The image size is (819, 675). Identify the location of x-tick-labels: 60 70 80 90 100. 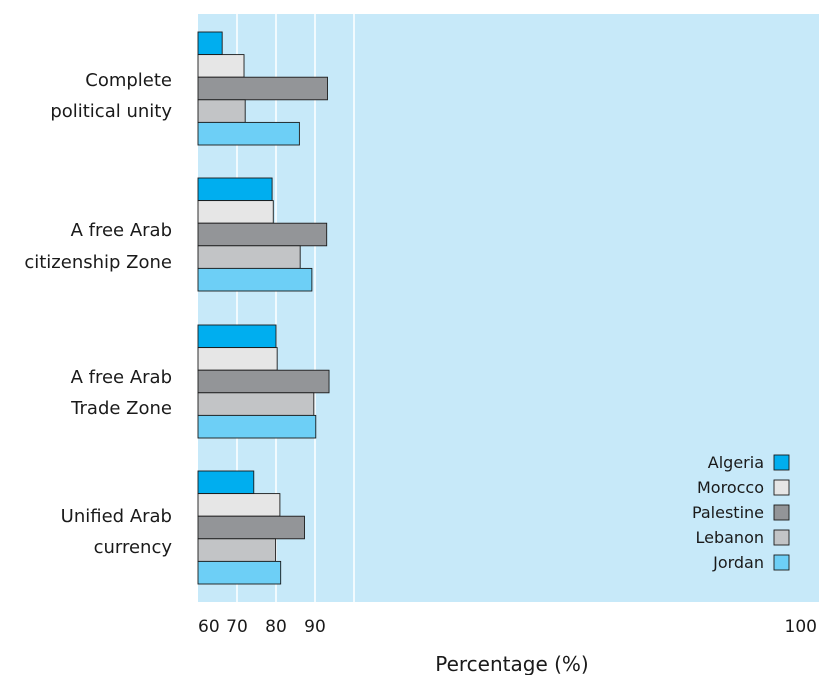
(507, 627).